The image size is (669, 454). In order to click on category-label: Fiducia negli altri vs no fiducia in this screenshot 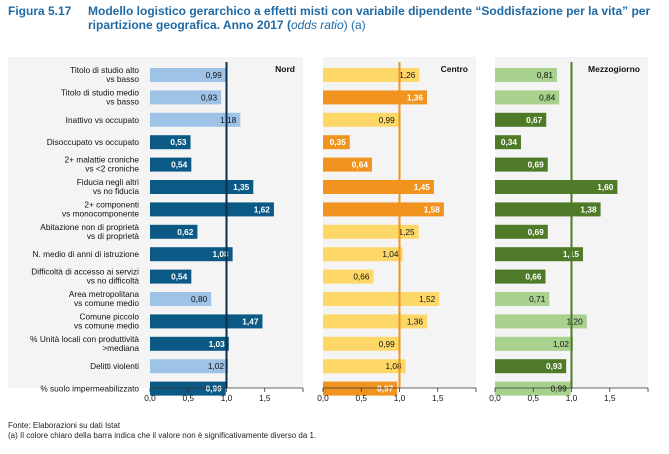, I will do `click(108, 186)`.